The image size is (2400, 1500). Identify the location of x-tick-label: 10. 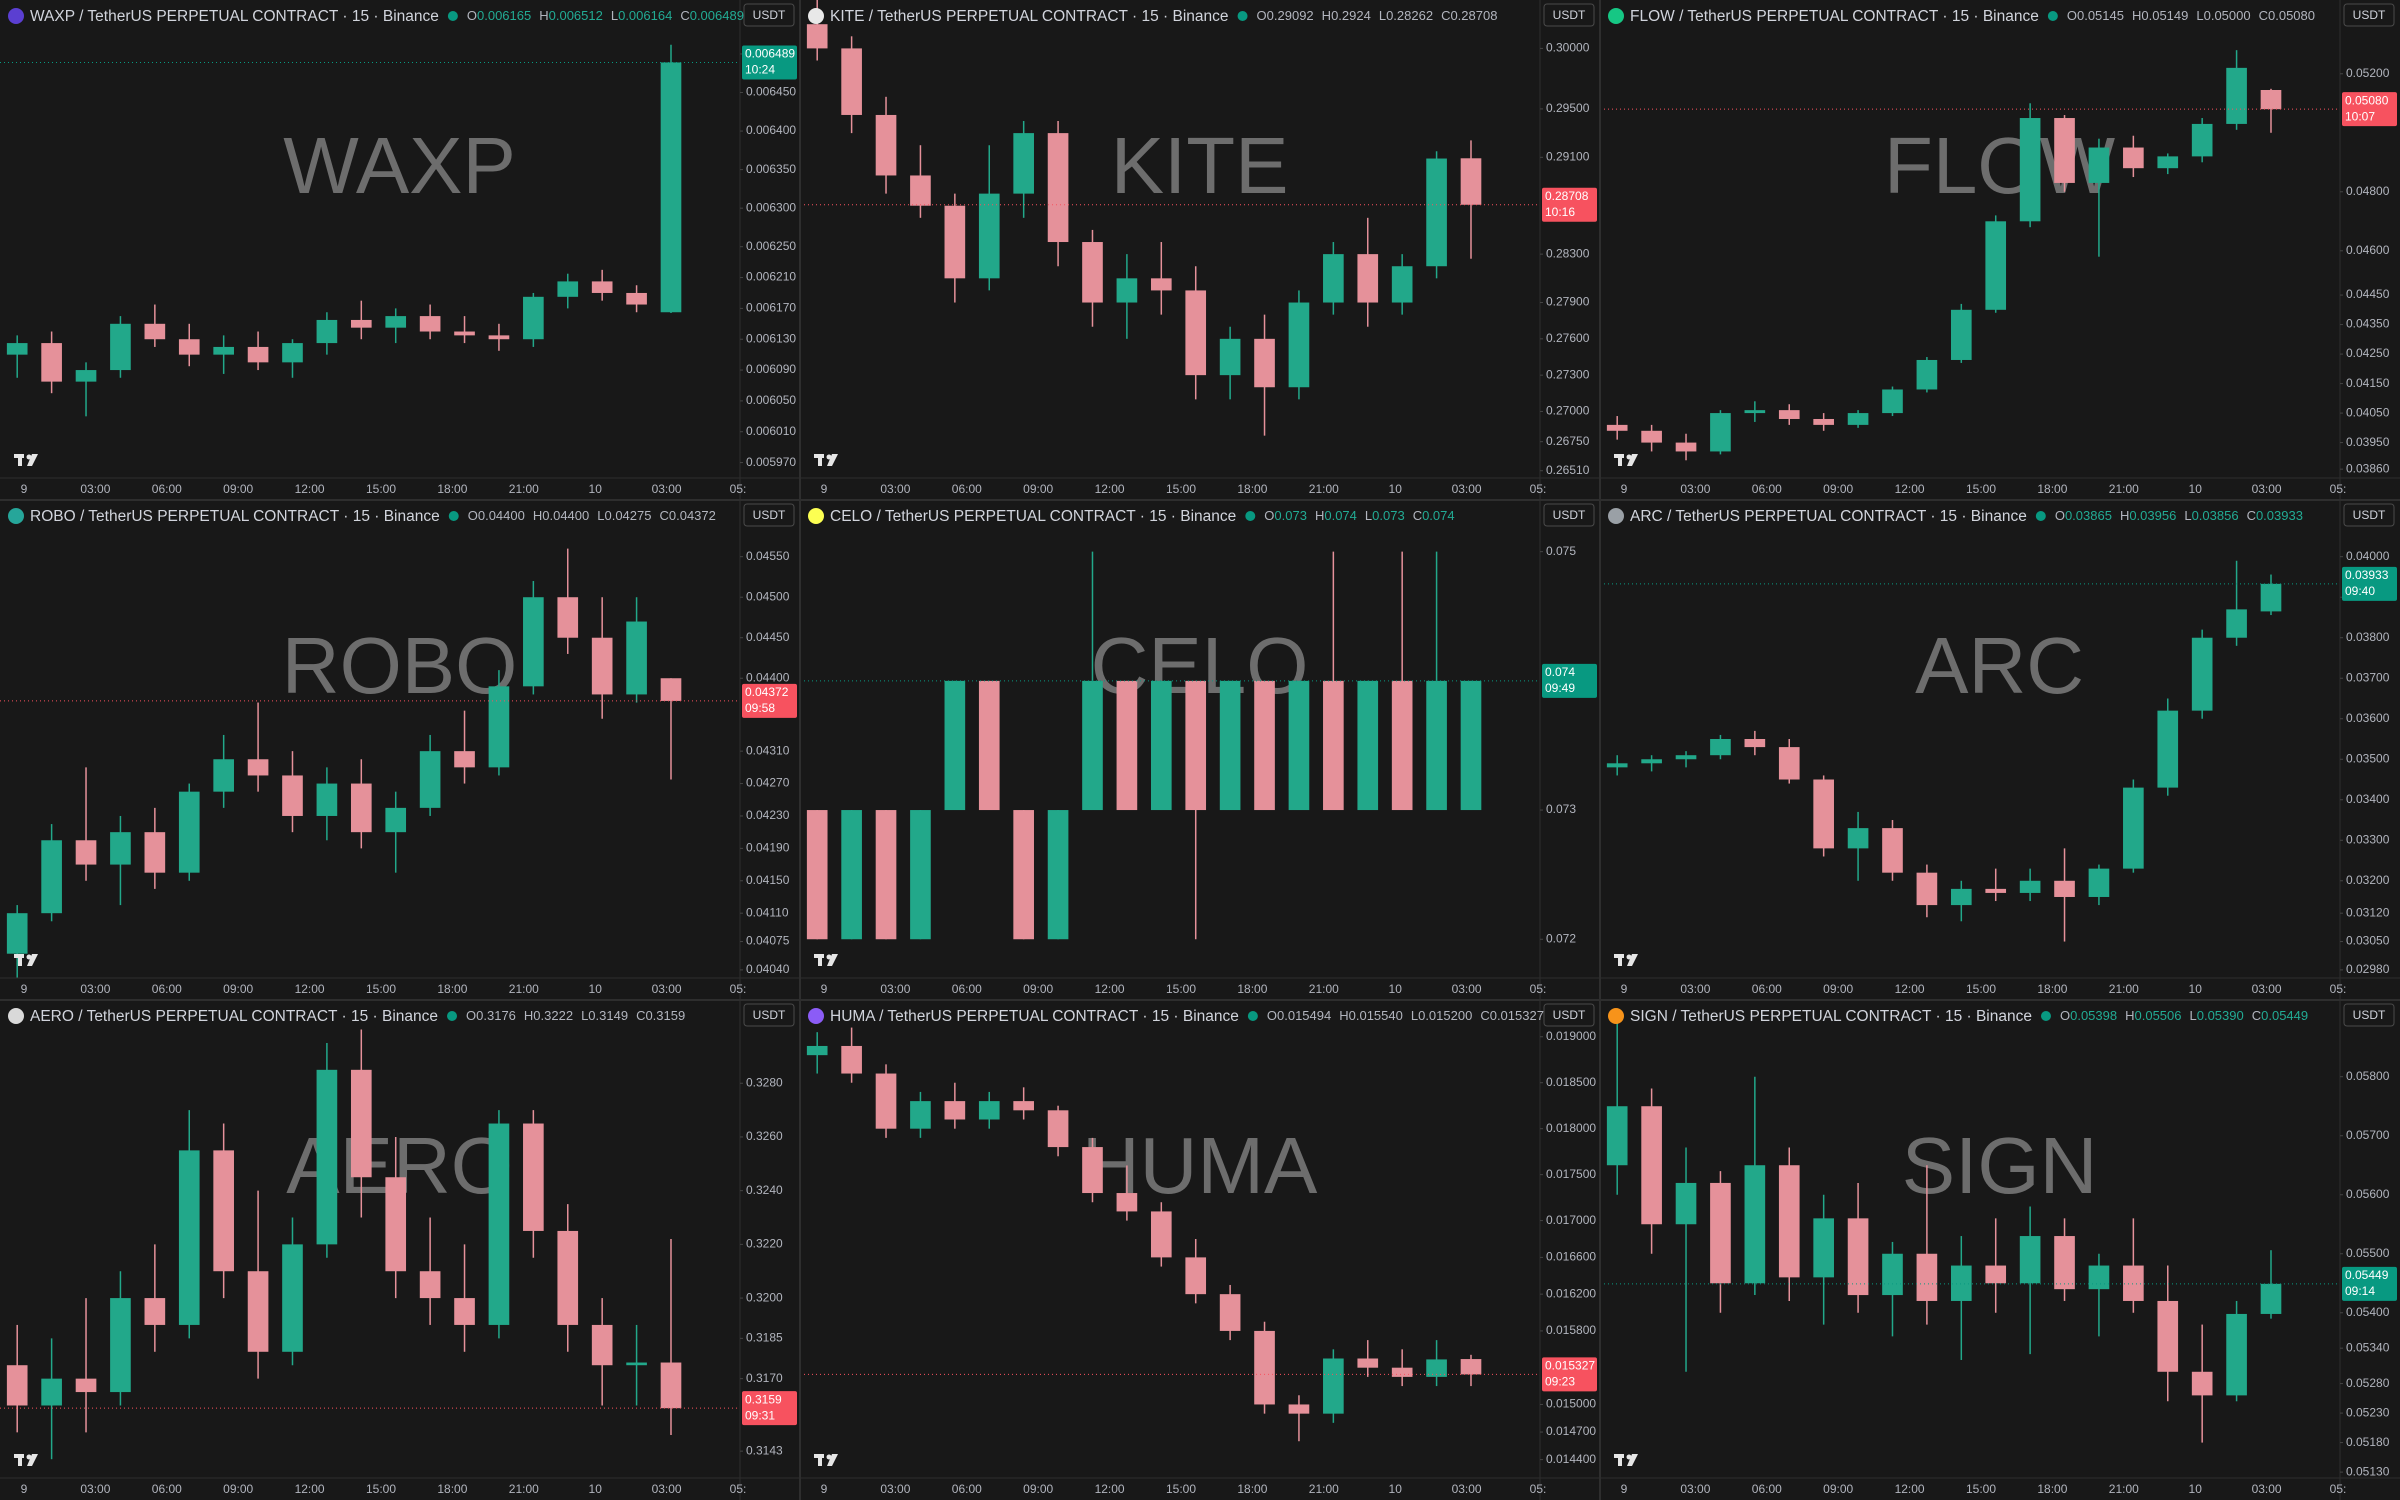
(1396, 989).